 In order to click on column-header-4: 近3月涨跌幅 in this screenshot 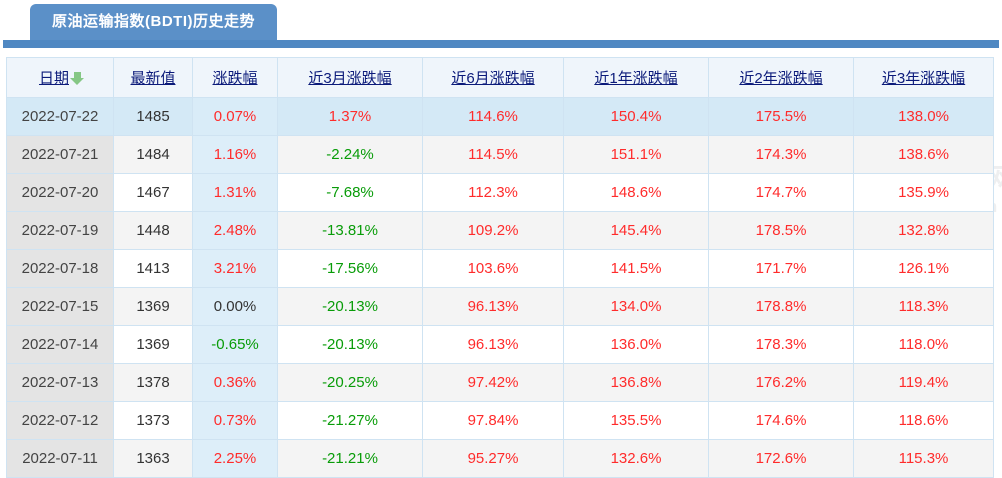, I will do `click(350, 77)`.